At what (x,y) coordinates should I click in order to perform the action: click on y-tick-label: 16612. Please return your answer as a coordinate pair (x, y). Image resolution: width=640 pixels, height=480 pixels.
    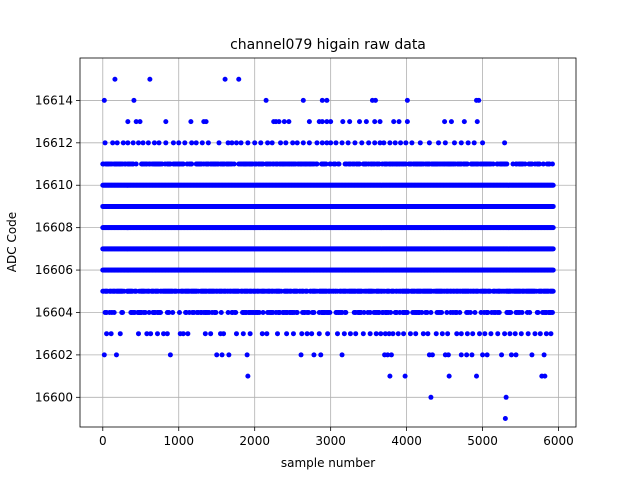
    Looking at the image, I should click on (54, 143).